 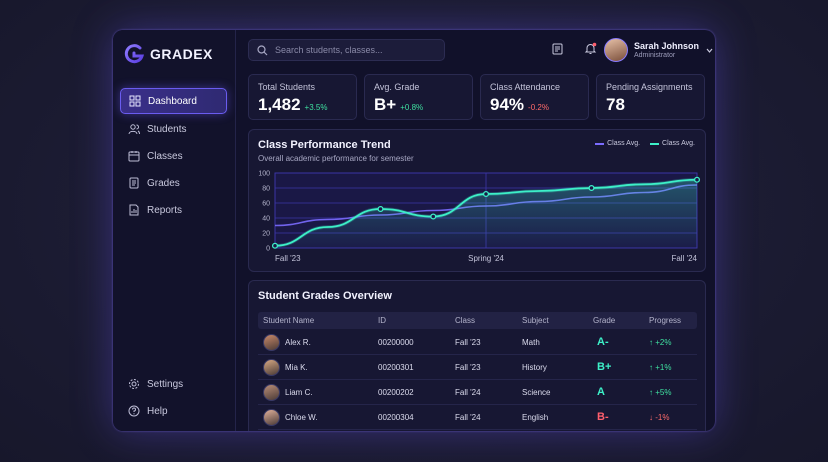 What do you see at coordinates (396, 342) in the screenshot?
I see `student-id: 00200000` at bounding box center [396, 342].